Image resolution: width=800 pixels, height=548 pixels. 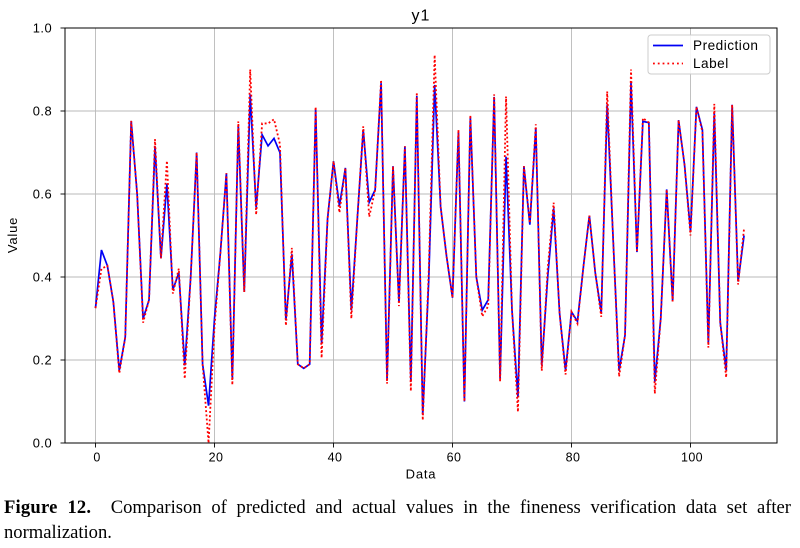 I want to click on svg-text: 0.4, so click(x=42, y=276).